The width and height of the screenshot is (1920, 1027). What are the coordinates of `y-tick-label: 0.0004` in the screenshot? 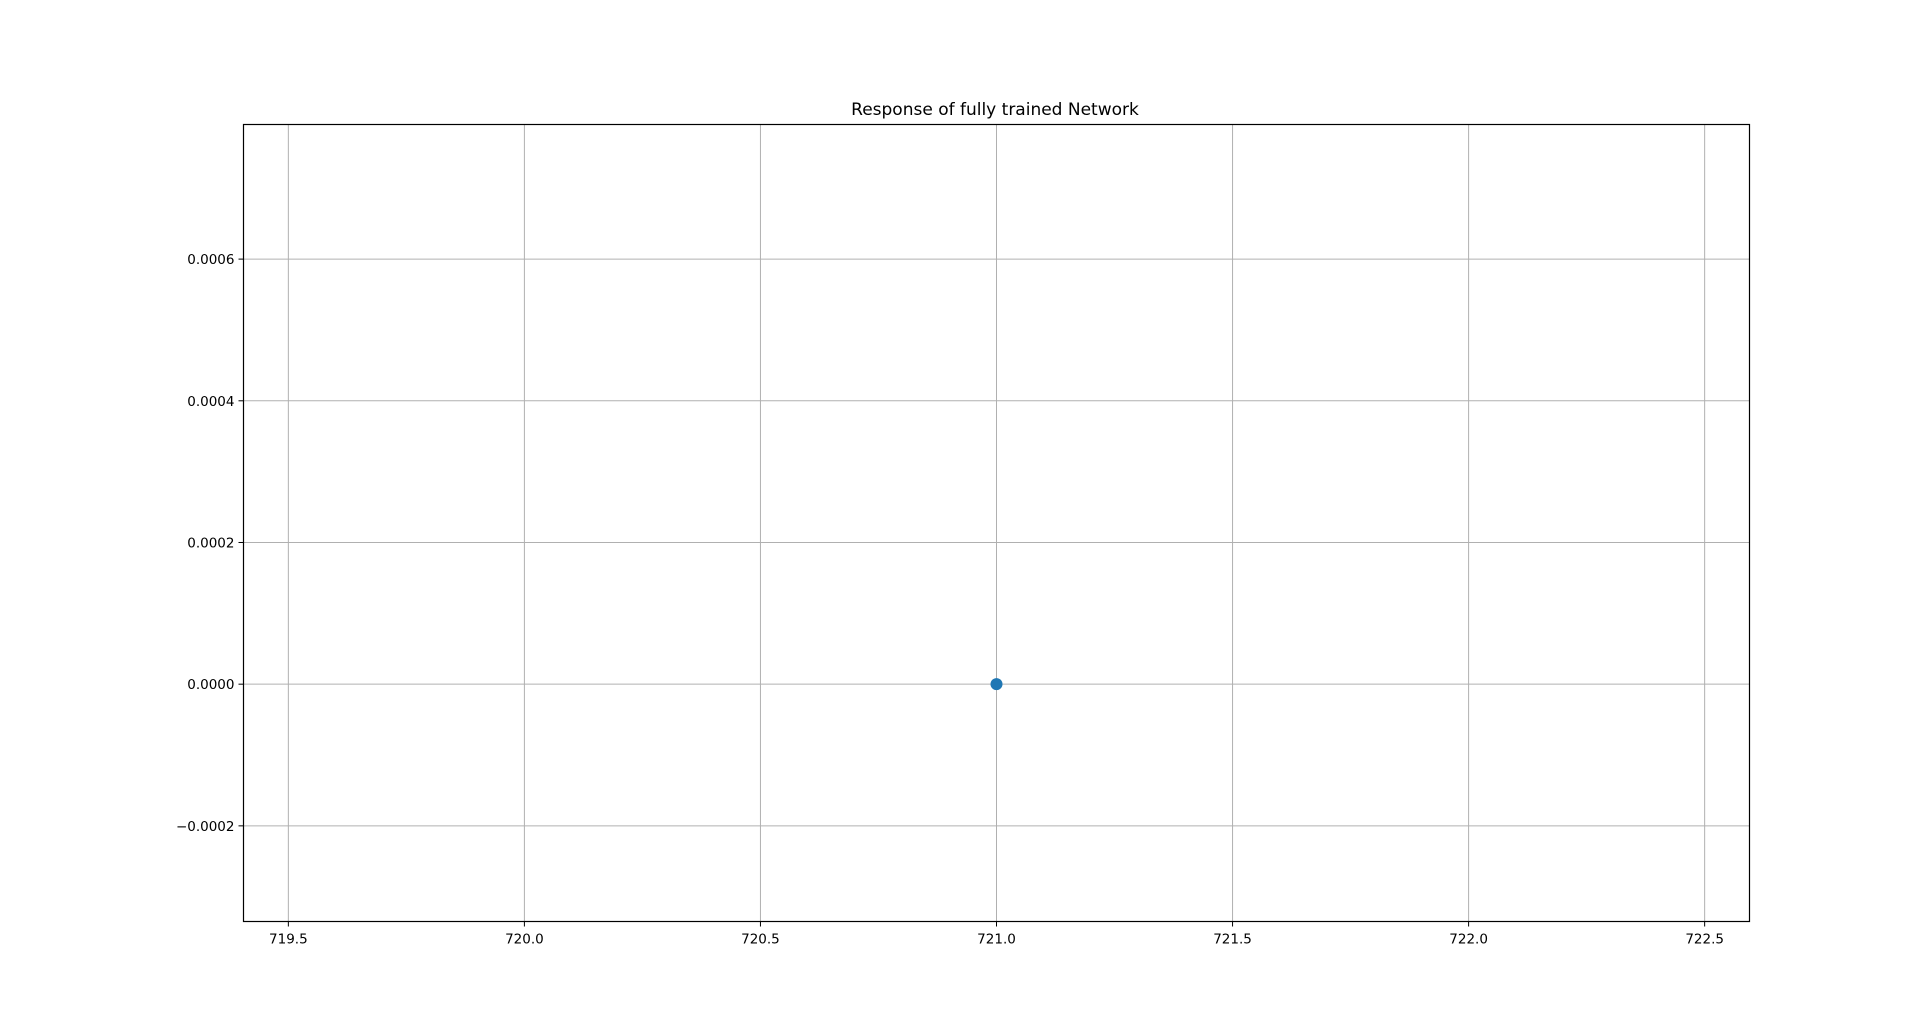 It's located at (210, 402).